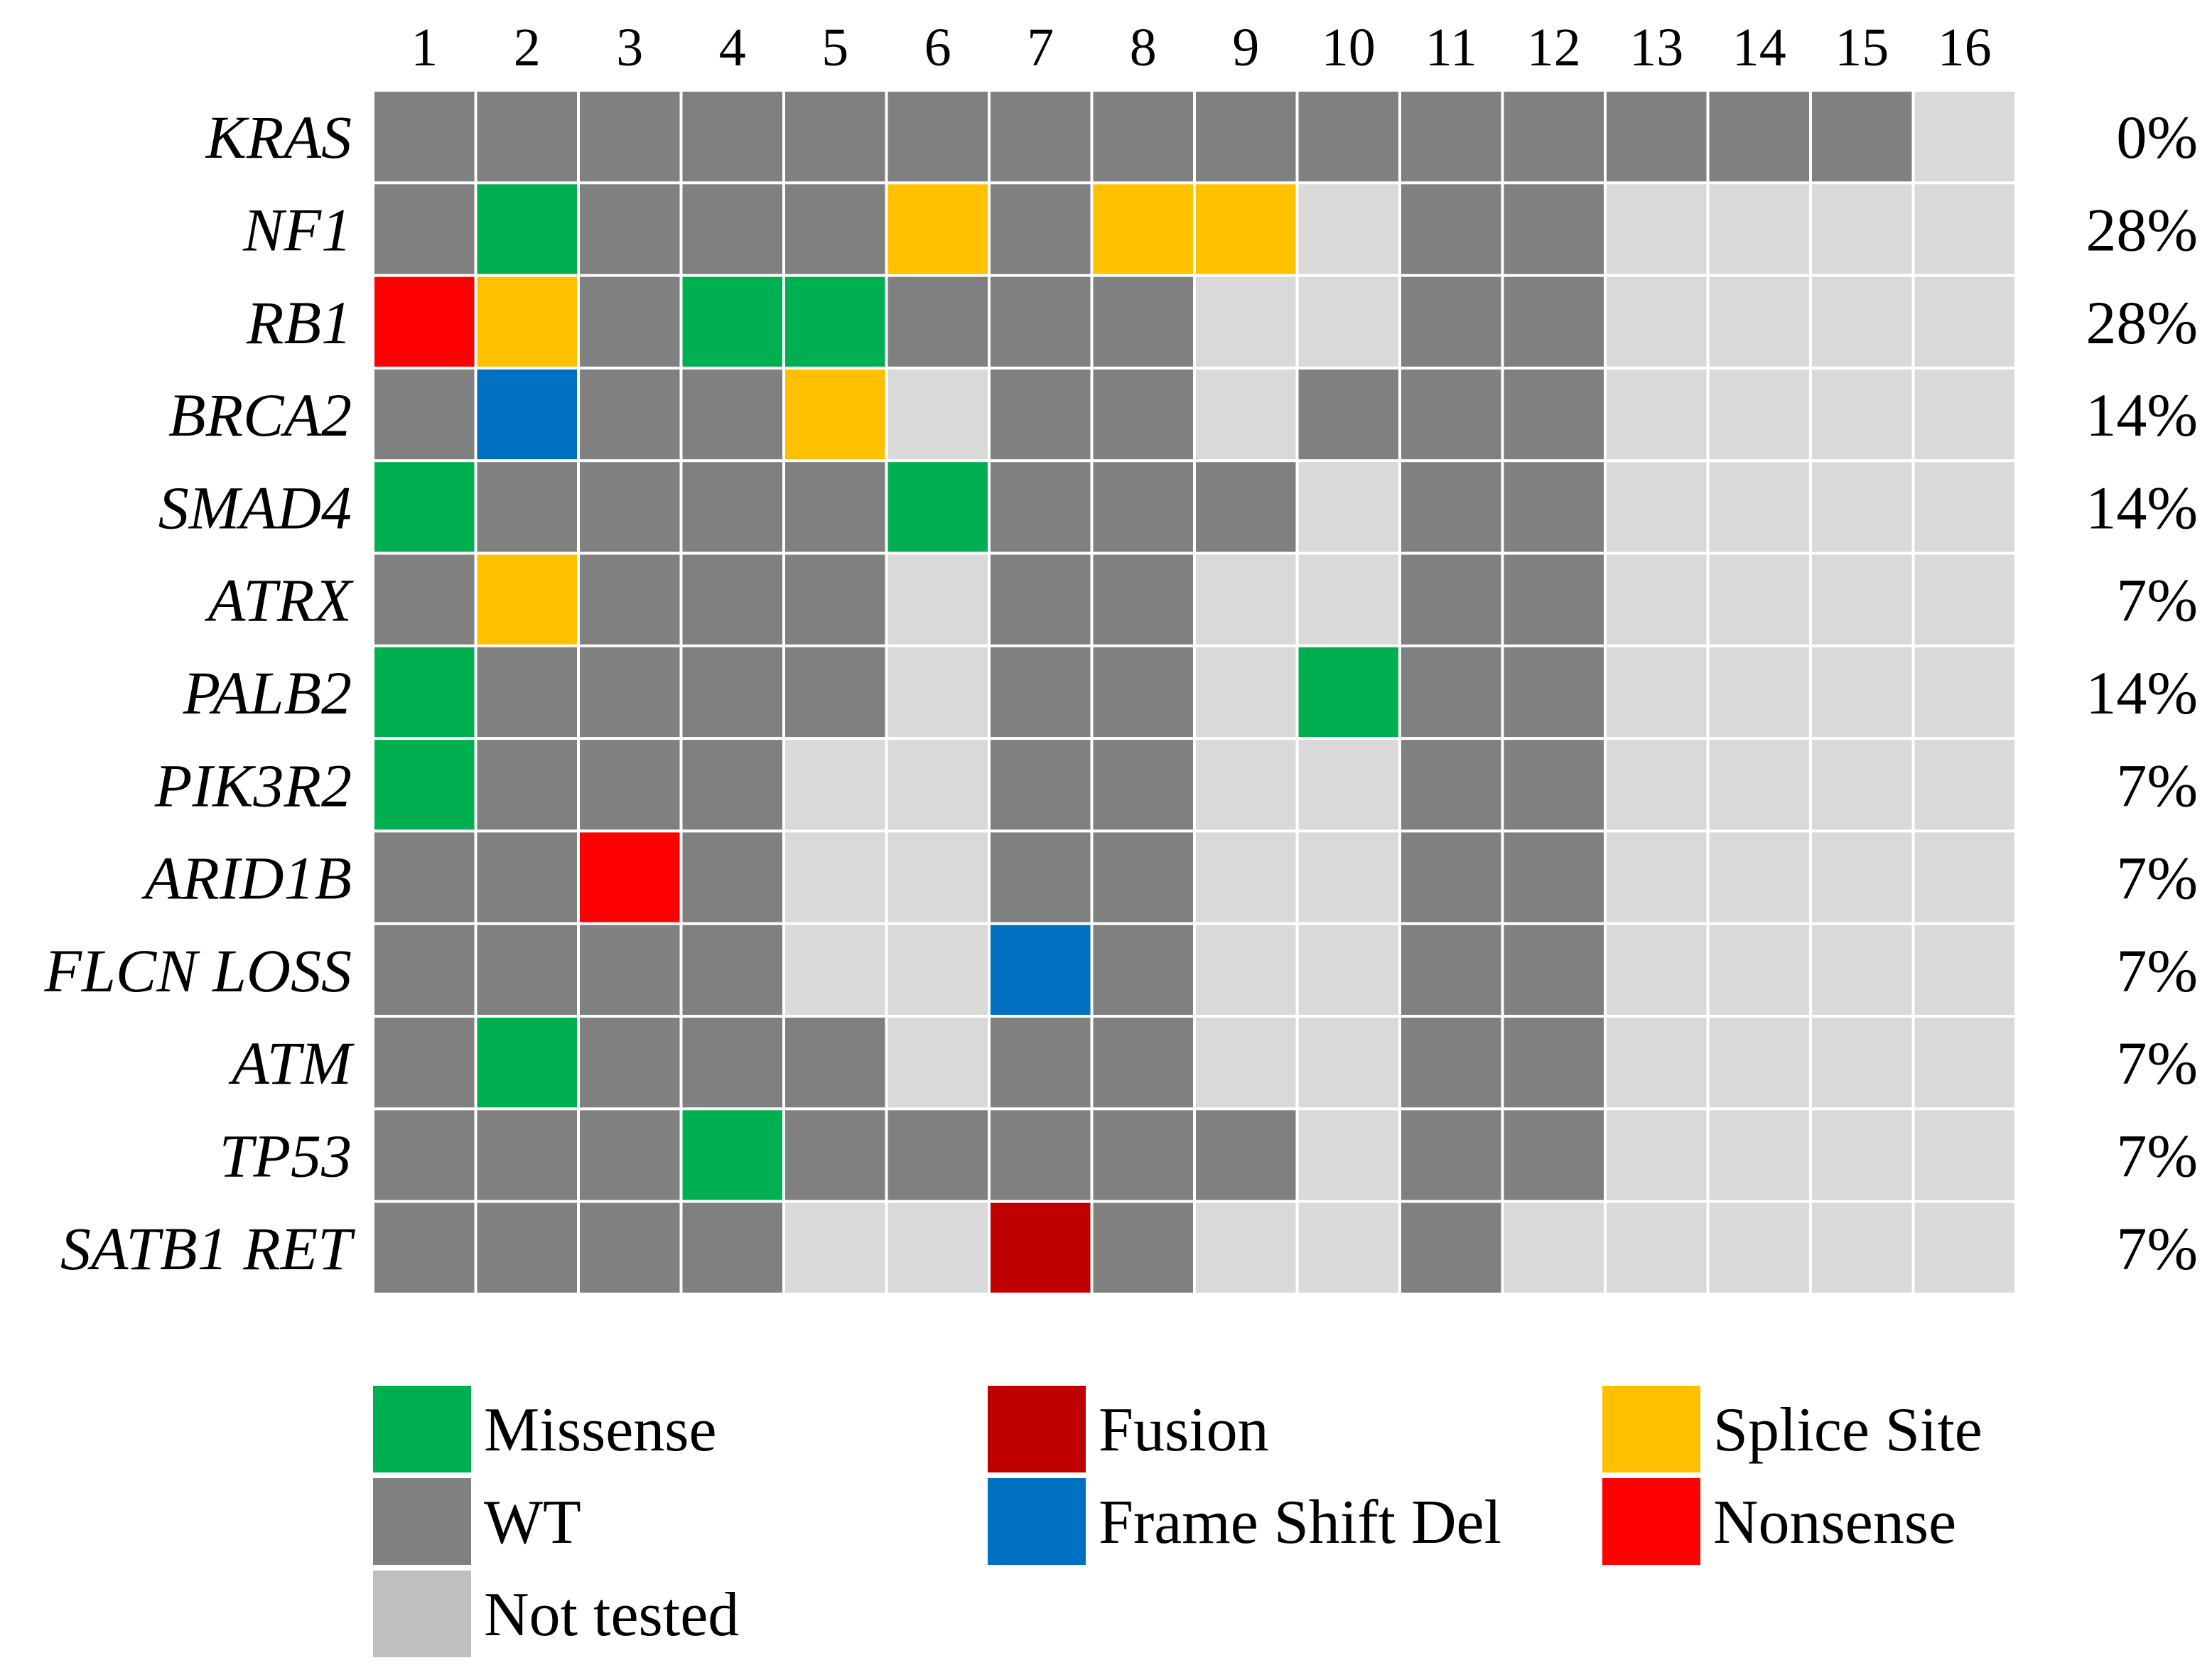  I want to click on cell-tp53-4-missense, so click(732, 1155).